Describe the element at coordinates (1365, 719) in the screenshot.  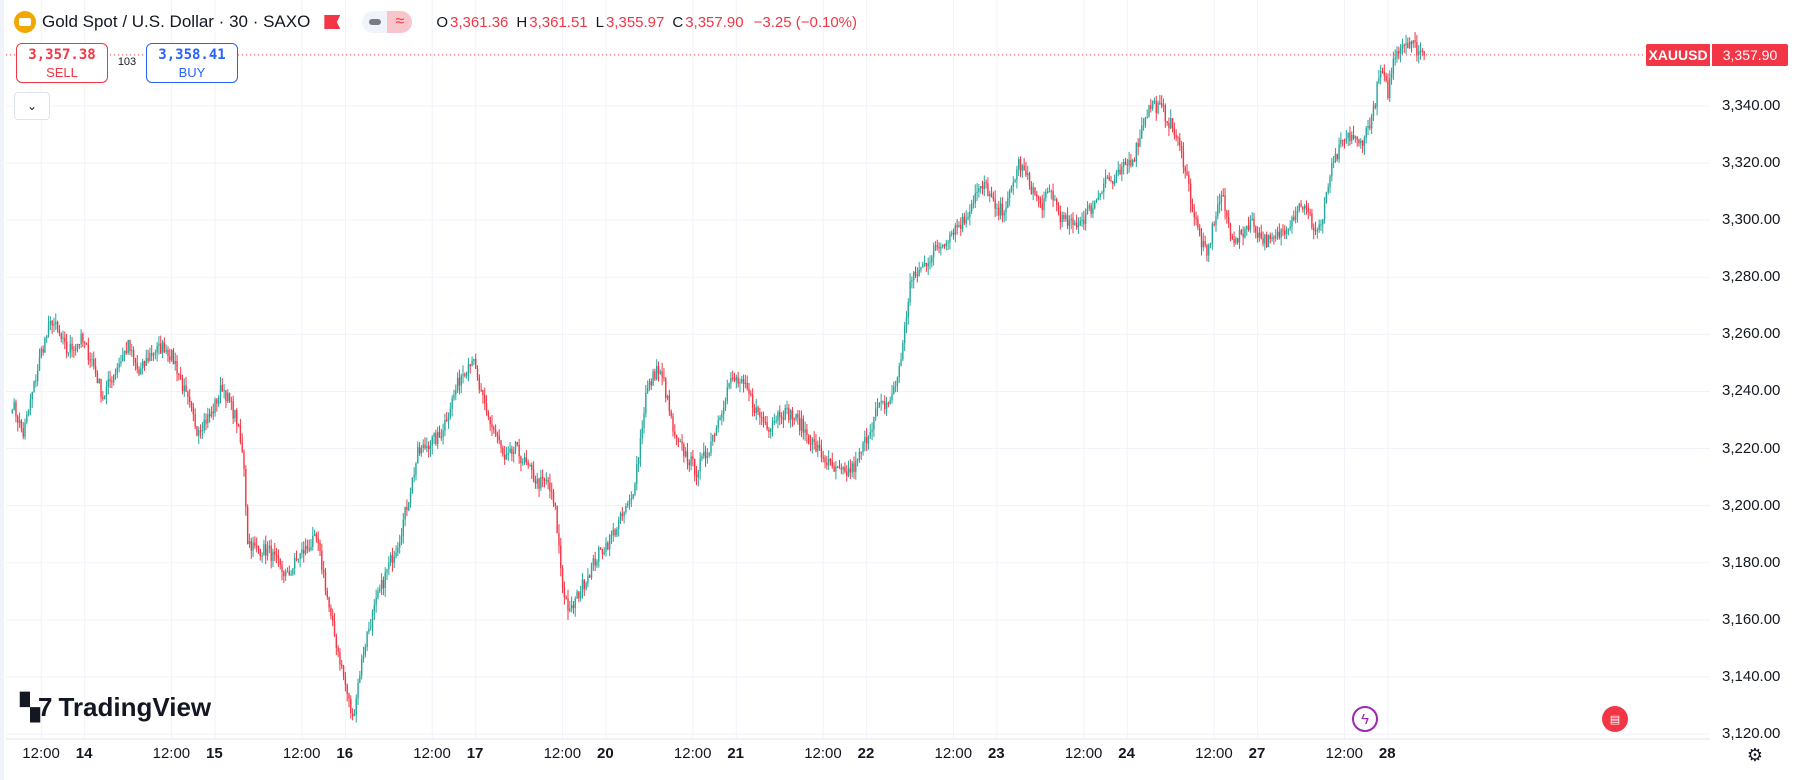
I see `lightning-icon: ϟ` at that location.